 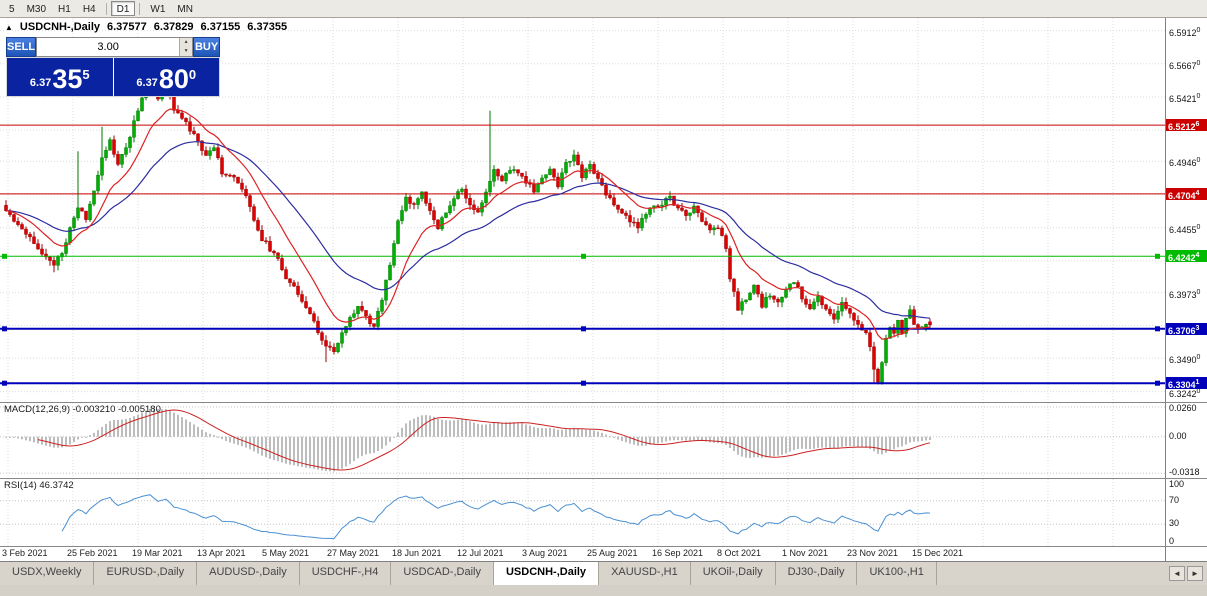 What do you see at coordinates (127, 27) in the screenshot?
I see `ohlc-open: 6.37577` at bounding box center [127, 27].